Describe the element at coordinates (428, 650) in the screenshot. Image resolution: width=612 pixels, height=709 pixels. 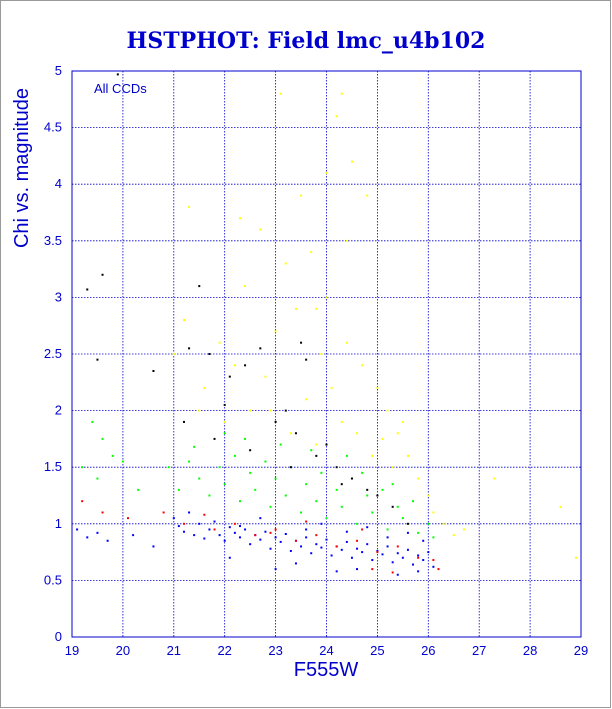
I see `x-tick-label: 26` at that location.